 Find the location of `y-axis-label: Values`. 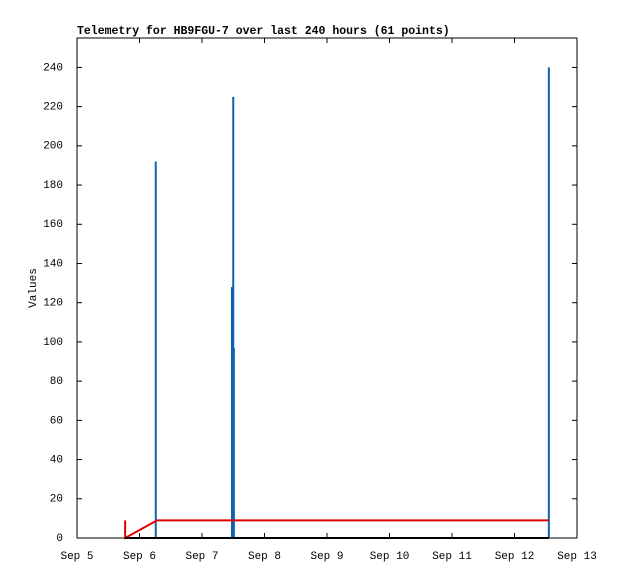

y-axis-label: Values is located at coordinates (34, 288).